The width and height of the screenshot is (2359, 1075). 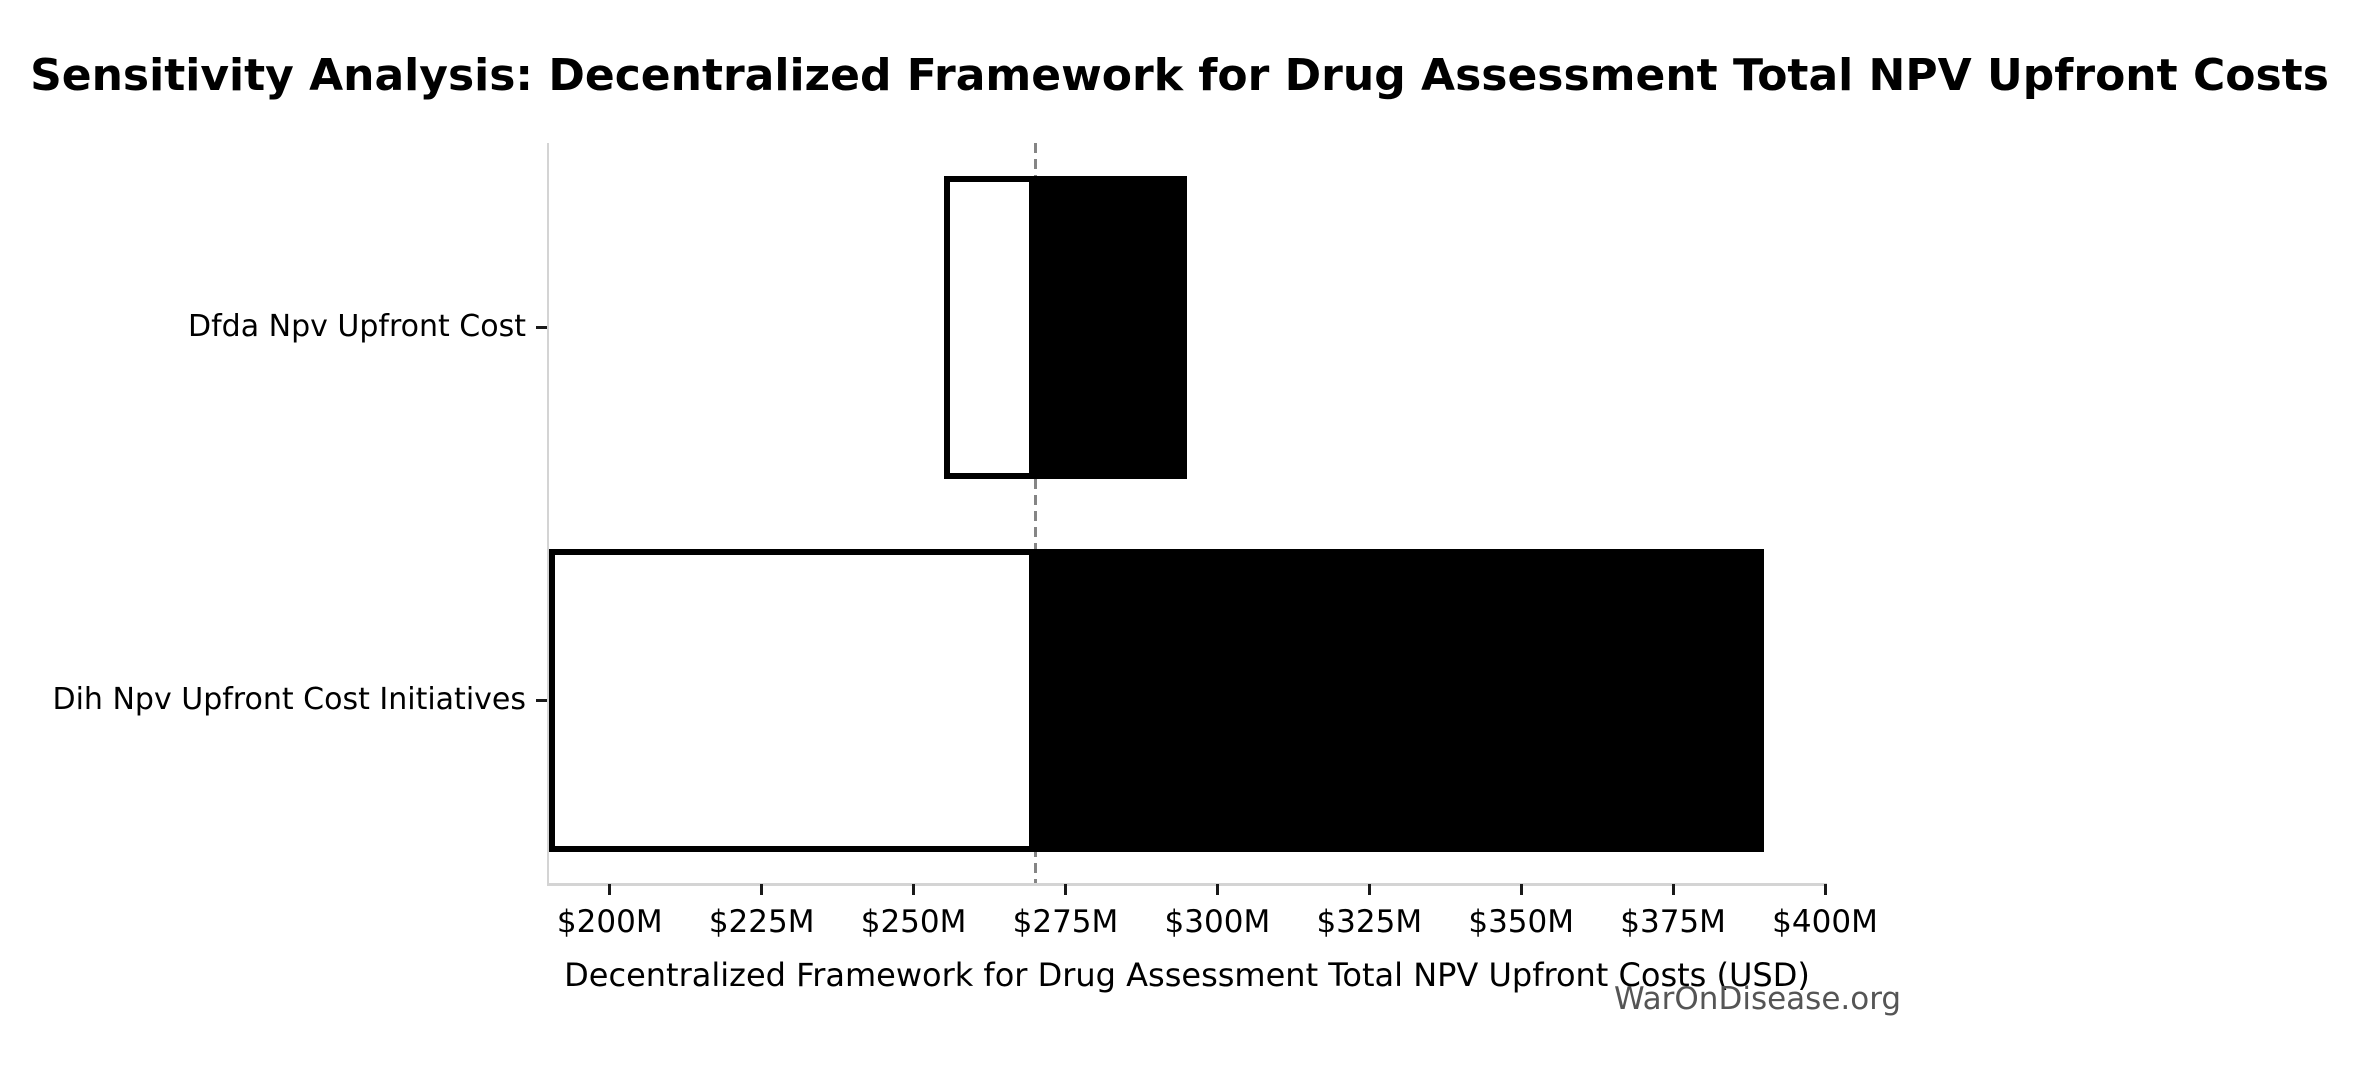 What do you see at coordinates (913, 922) in the screenshot?
I see `x-tick-label: $250M` at bounding box center [913, 922].